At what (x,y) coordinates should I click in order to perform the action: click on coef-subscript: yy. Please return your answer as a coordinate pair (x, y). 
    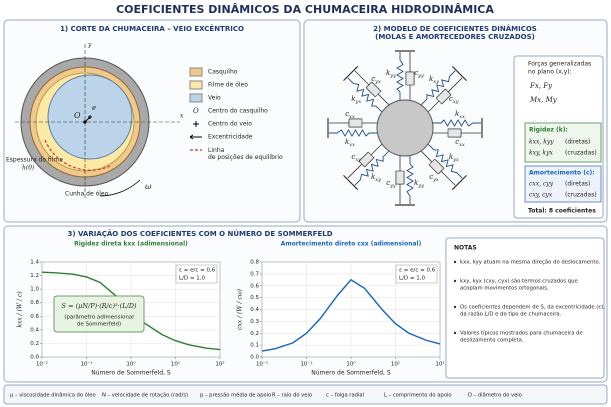
    Looking at the image, I should click on (420, 186).